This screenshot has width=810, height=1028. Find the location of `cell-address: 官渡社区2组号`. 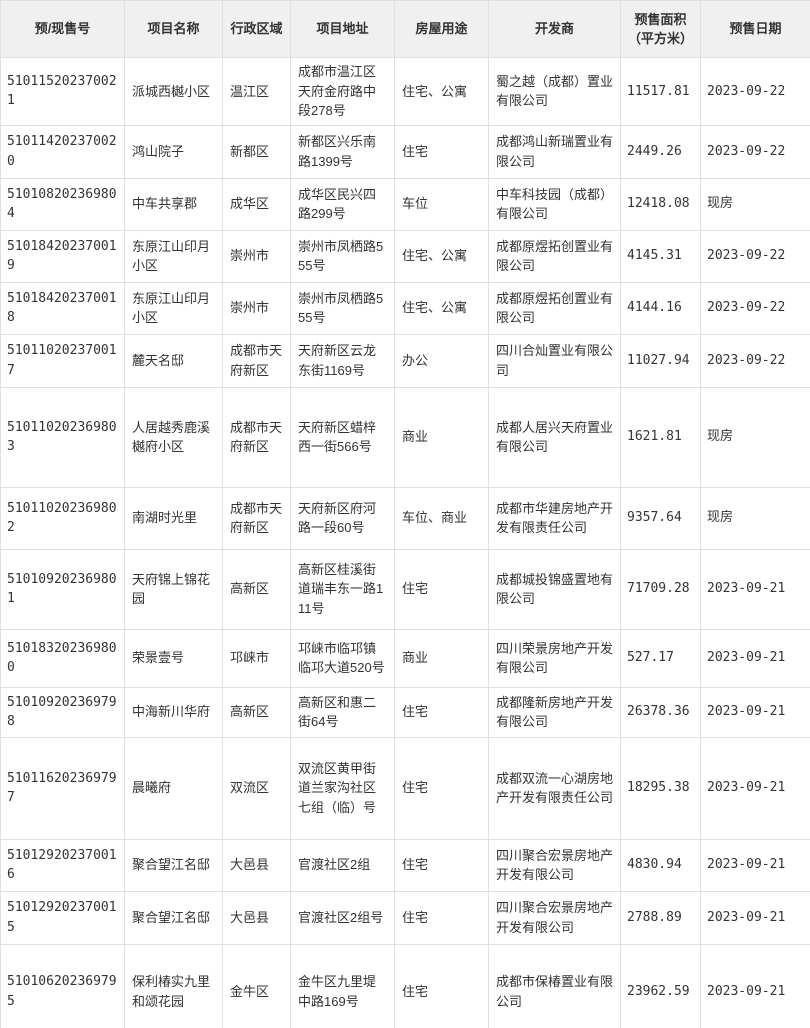

cell-address: 官渡社区2组号 is located at coordinates (342, 917).